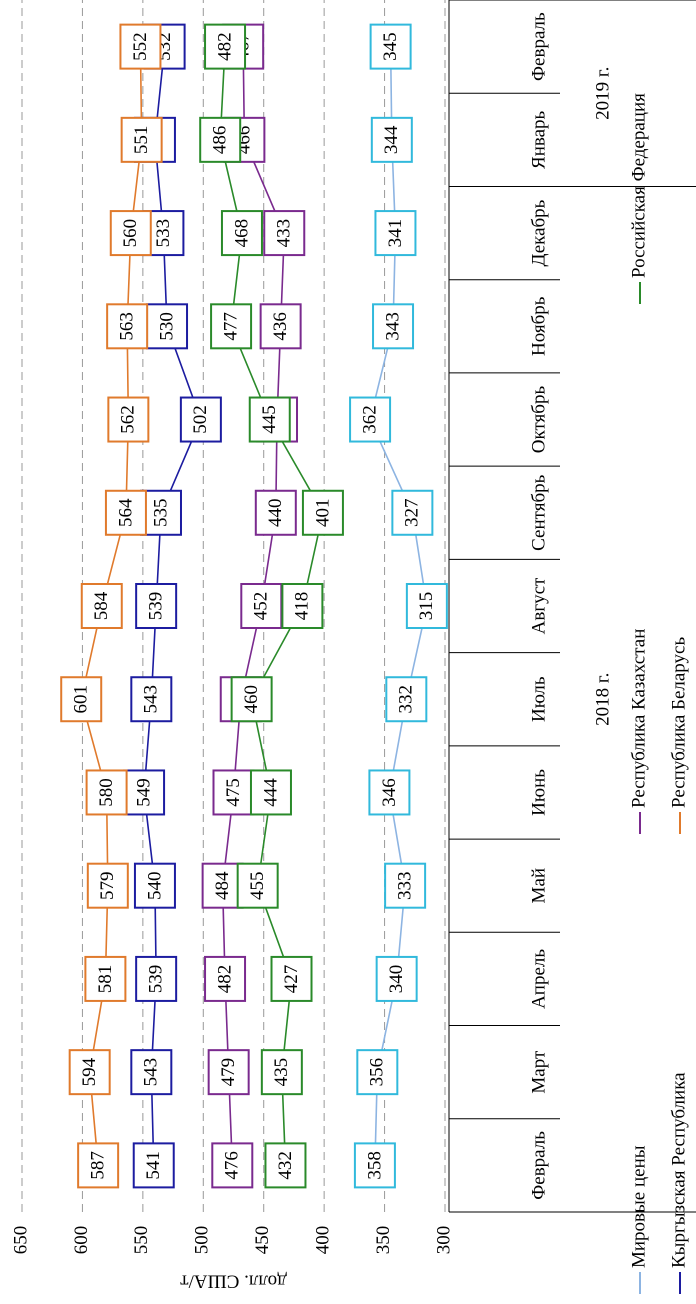 This screenshot has width=696, height=1304. I want to click on data-label: 581, so click(105, 979).